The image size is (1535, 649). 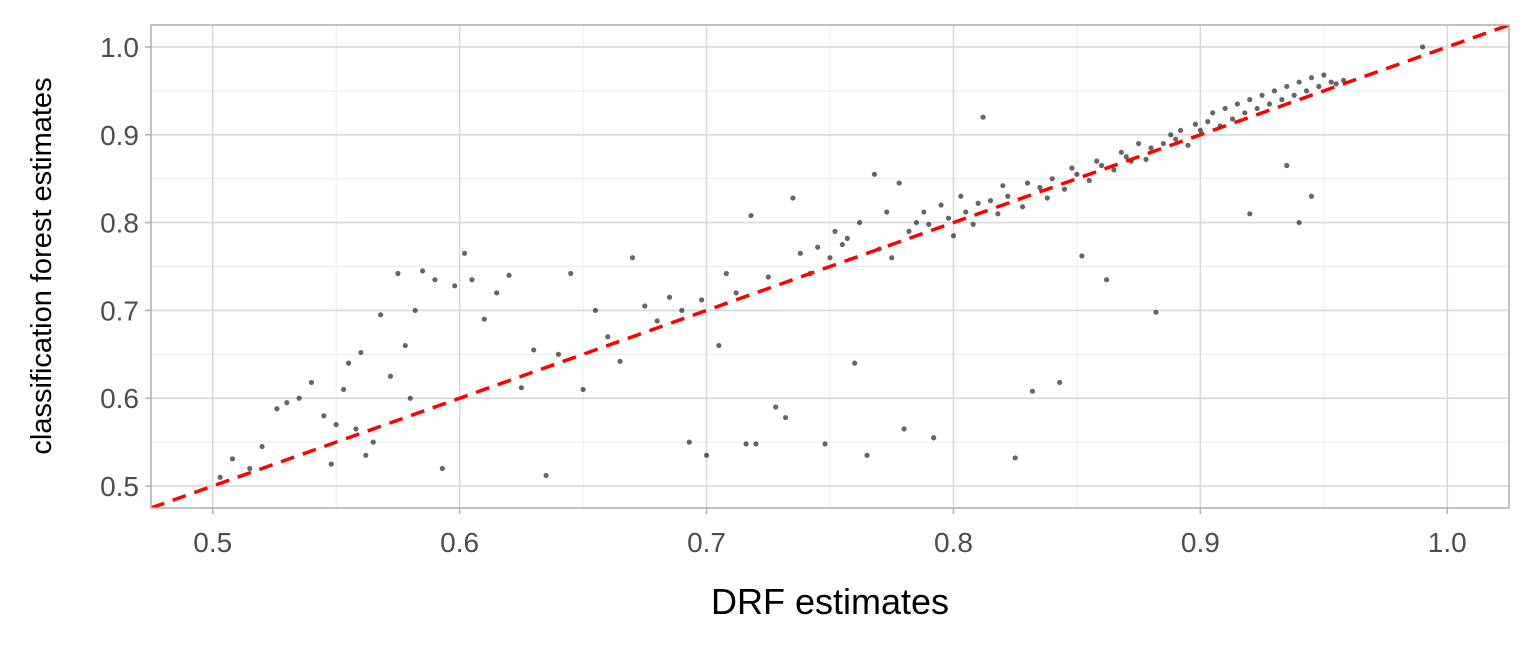 What do you see at coordinates (459, 542) in the screenshot?
I see `x-tick-label: 0.6` at bounding box center [459, 542].